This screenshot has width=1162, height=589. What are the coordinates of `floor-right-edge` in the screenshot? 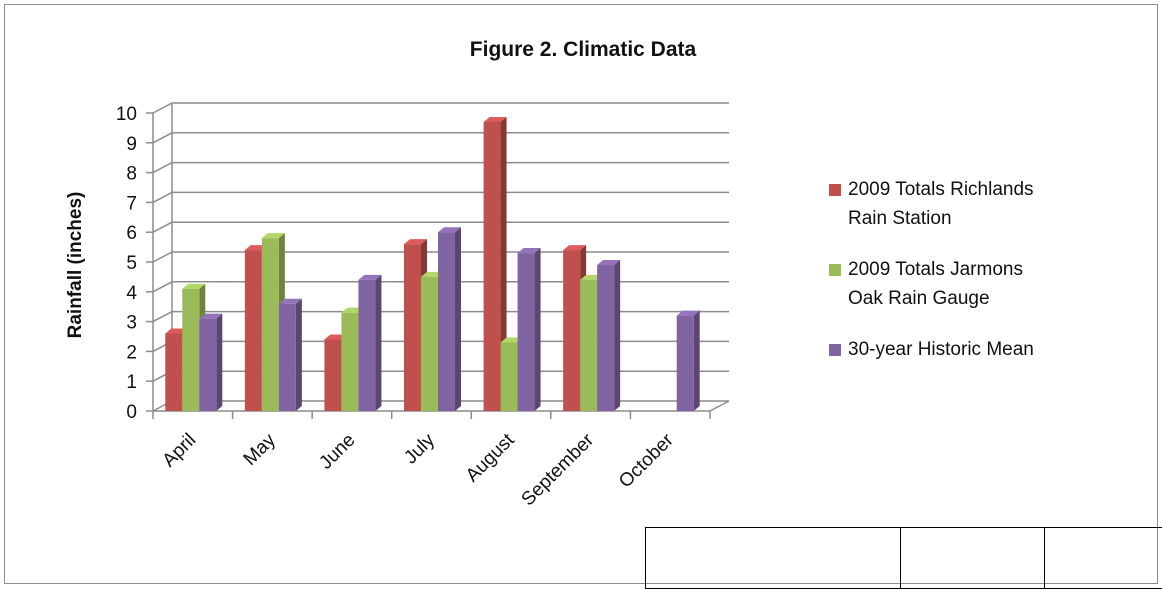 It's located at (719, 406).